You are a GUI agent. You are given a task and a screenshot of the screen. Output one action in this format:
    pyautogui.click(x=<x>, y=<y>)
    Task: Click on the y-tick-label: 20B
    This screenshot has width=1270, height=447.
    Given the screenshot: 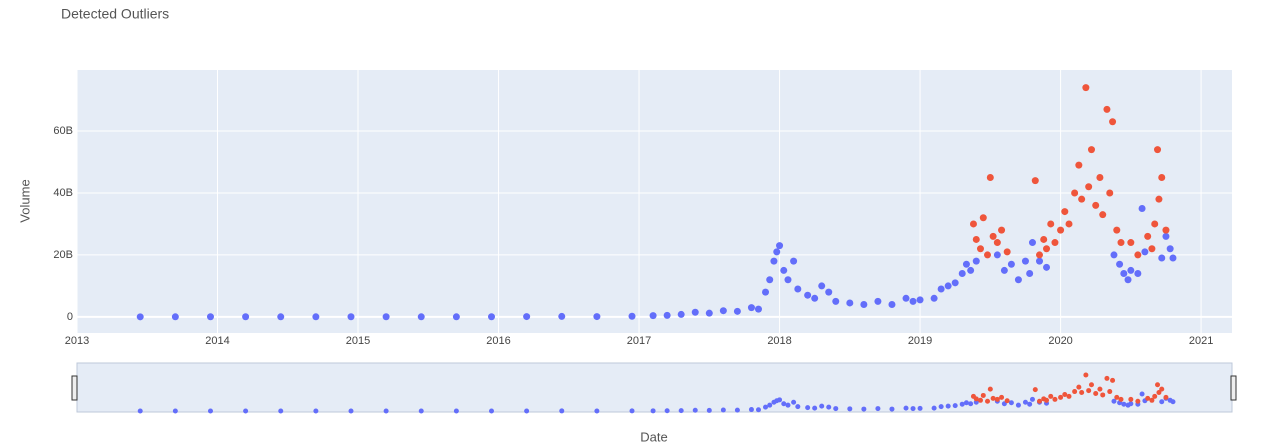 What is the action you would take?
    pyautogui.click(x=63, y=255)
    